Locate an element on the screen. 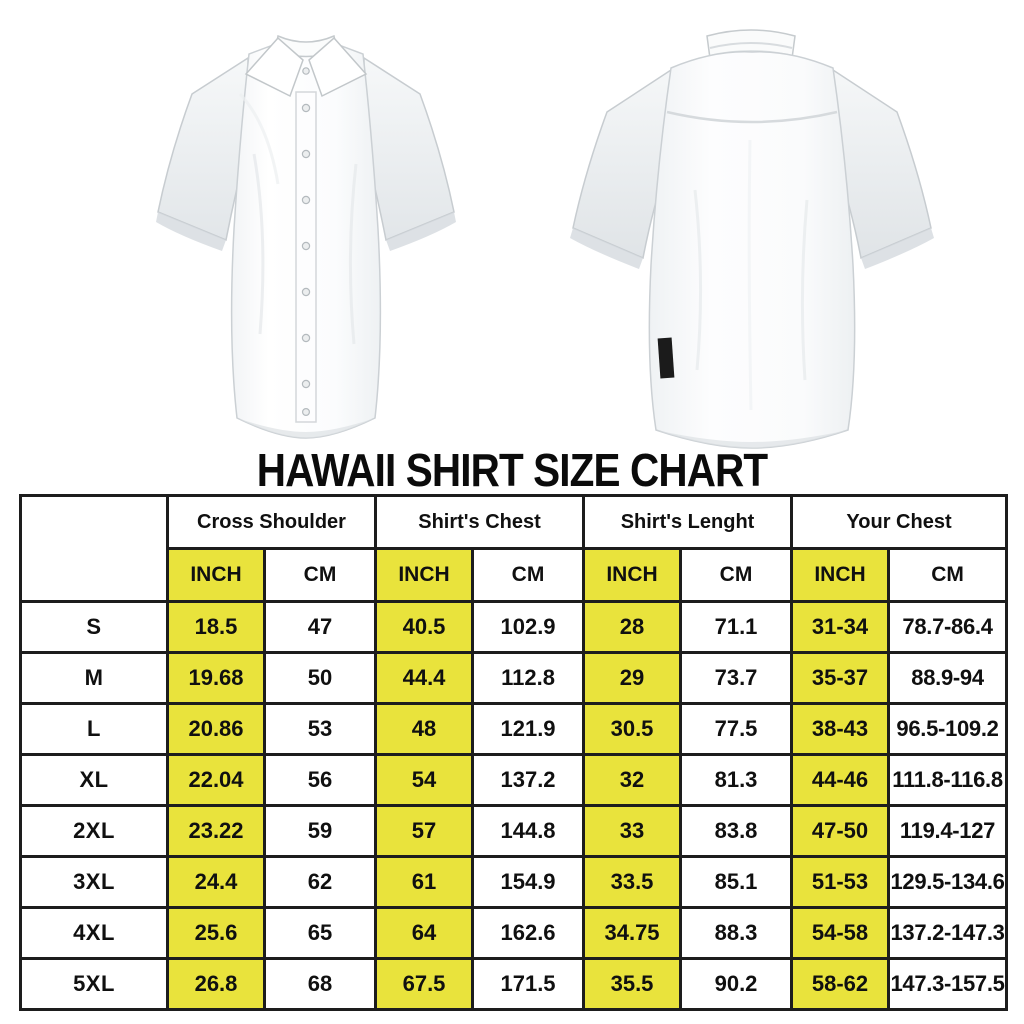 The width and height of the screenshot is (1024, 1024). data-cell: 35.5 is located at coordinates (632, 984).